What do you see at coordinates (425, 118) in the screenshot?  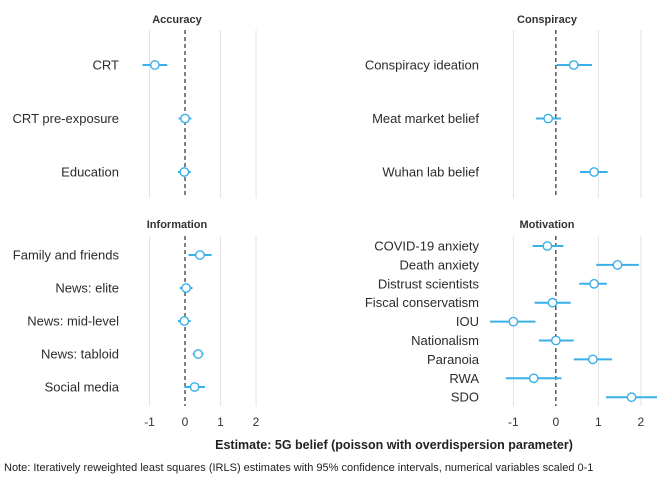 I see `category-label: Meat market belief` at bounding box center [425, 118].